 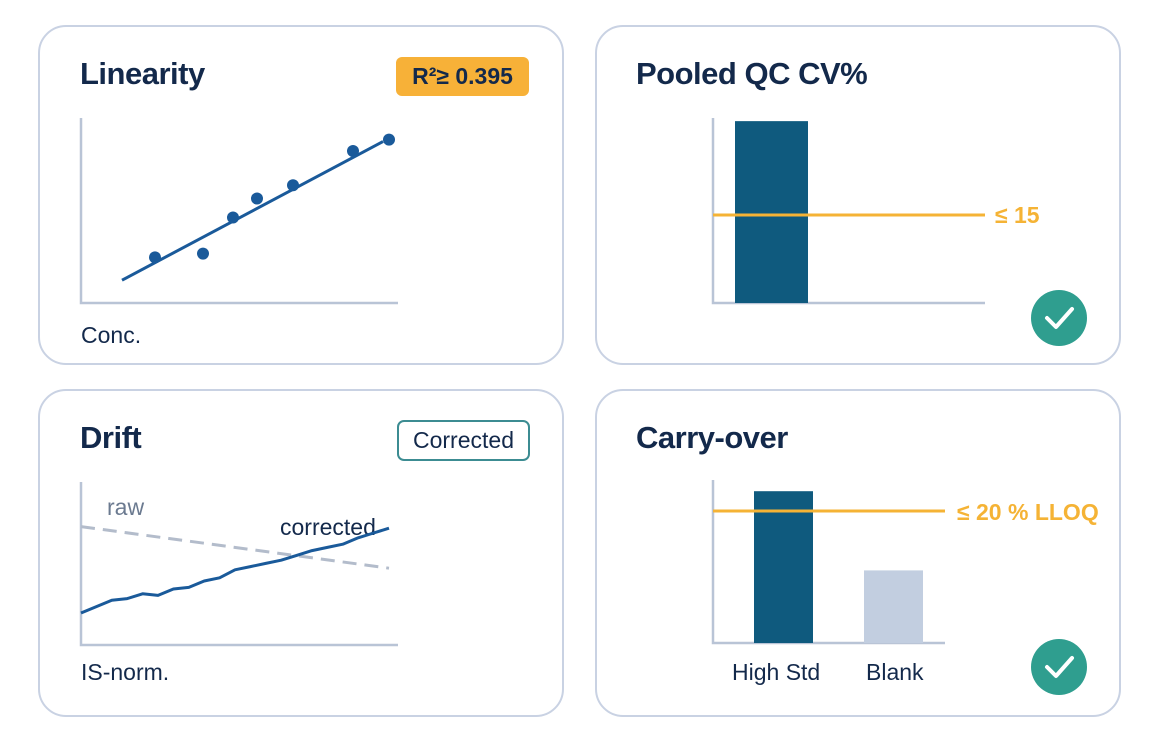 I want to click on carry-over-title: Carry-over, so click(x=712, y=437).